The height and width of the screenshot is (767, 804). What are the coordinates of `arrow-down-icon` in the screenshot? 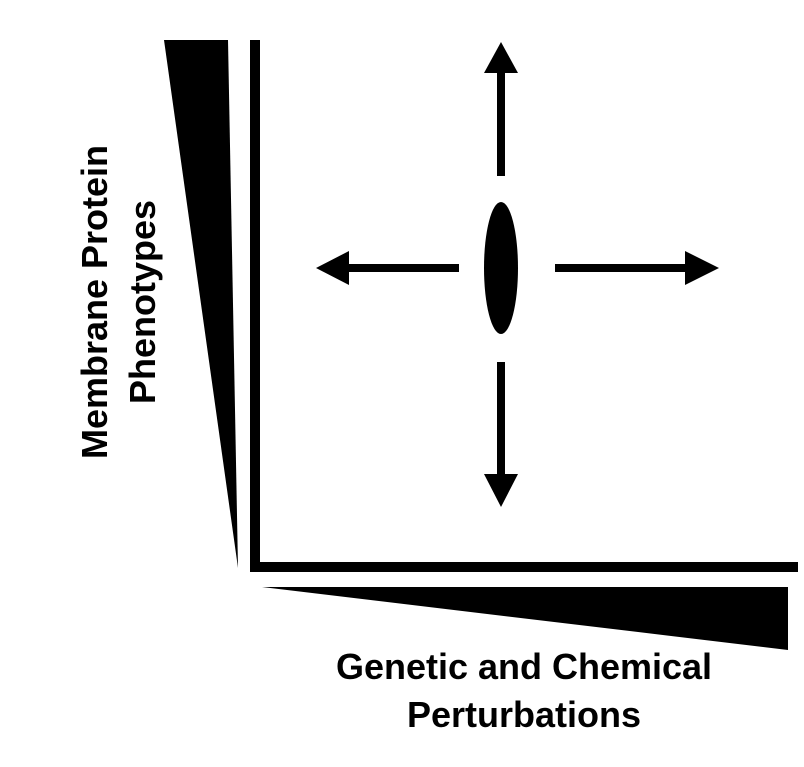 It's located at (501, 434).